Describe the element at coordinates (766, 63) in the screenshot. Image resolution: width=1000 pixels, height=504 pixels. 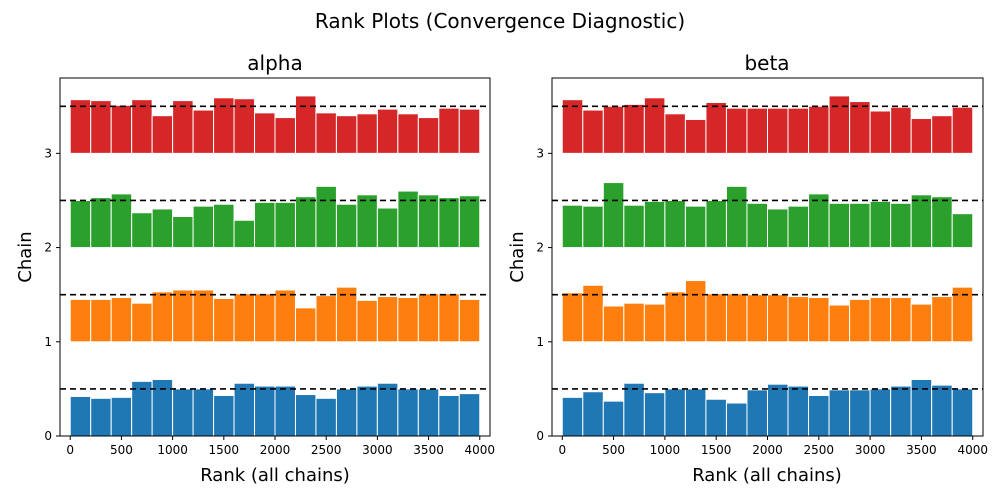
I see `panel-title-beta: beta` at that location.